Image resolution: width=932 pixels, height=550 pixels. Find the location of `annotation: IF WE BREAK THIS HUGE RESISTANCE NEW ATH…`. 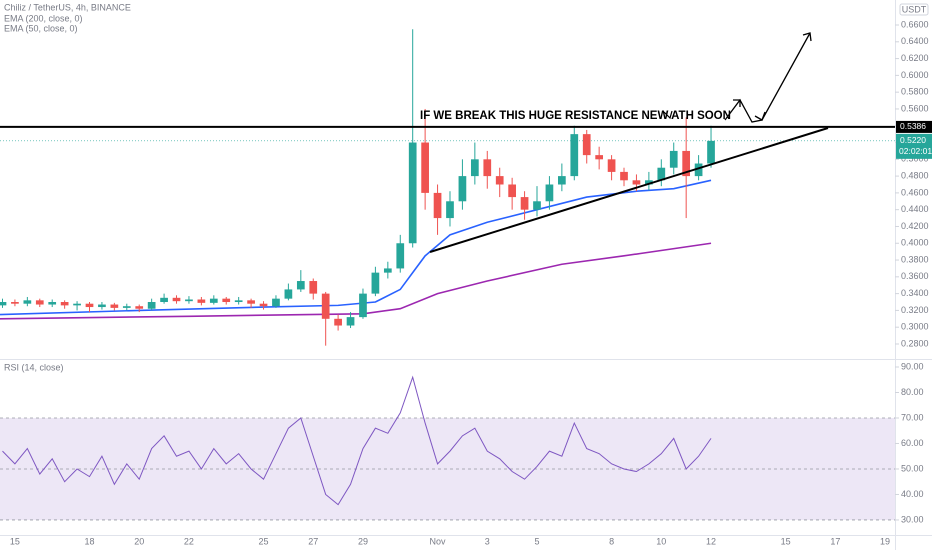

annotation: IF WE BREAK THIS HUGE RESISTANCE NEW ATH… is located at coordinates (575, 116).